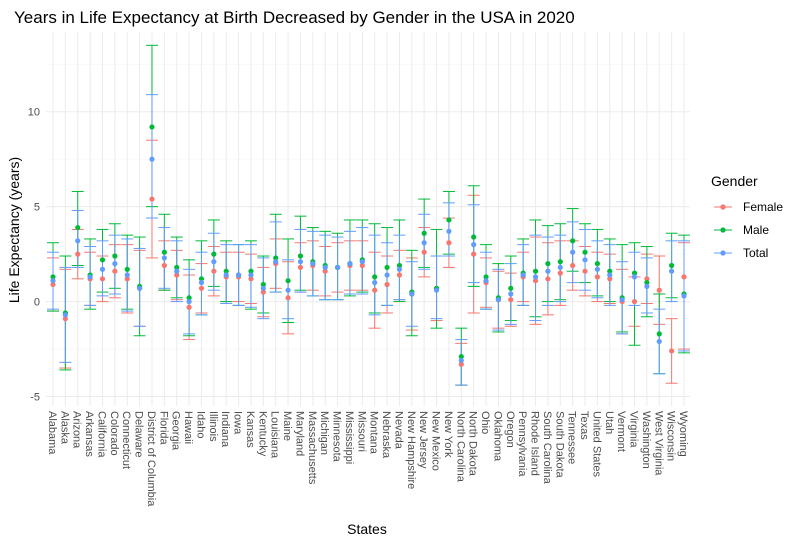 Image resolution: width=800 pixels, height=543 pixels. Describe the element at coordinates (596, 444) in the screenshot. I see `x-tick-label: United States` at that location.